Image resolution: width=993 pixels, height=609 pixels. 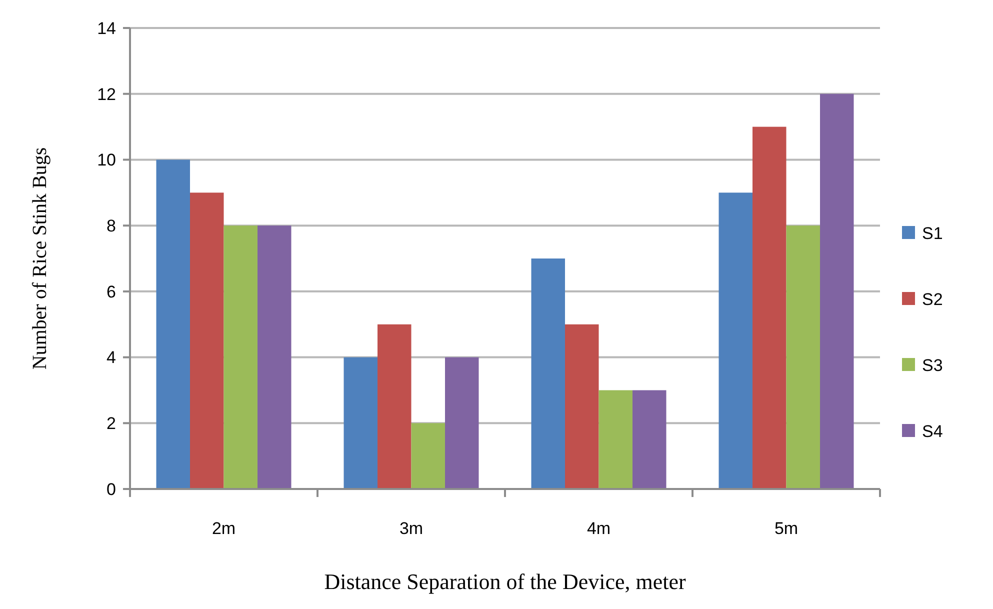 I want to click on y-tick-label: 0, so click(x=111, y=489).